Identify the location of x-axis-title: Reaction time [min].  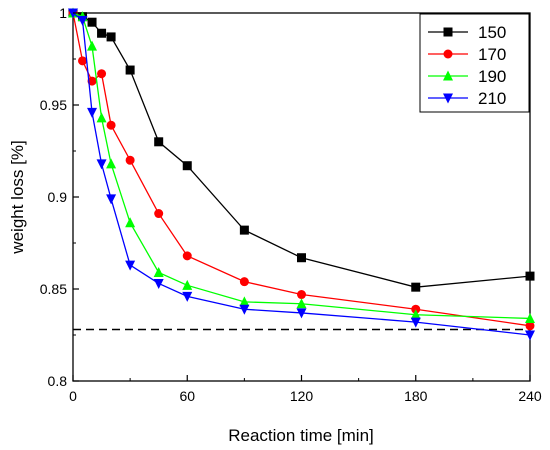
(301, 435).